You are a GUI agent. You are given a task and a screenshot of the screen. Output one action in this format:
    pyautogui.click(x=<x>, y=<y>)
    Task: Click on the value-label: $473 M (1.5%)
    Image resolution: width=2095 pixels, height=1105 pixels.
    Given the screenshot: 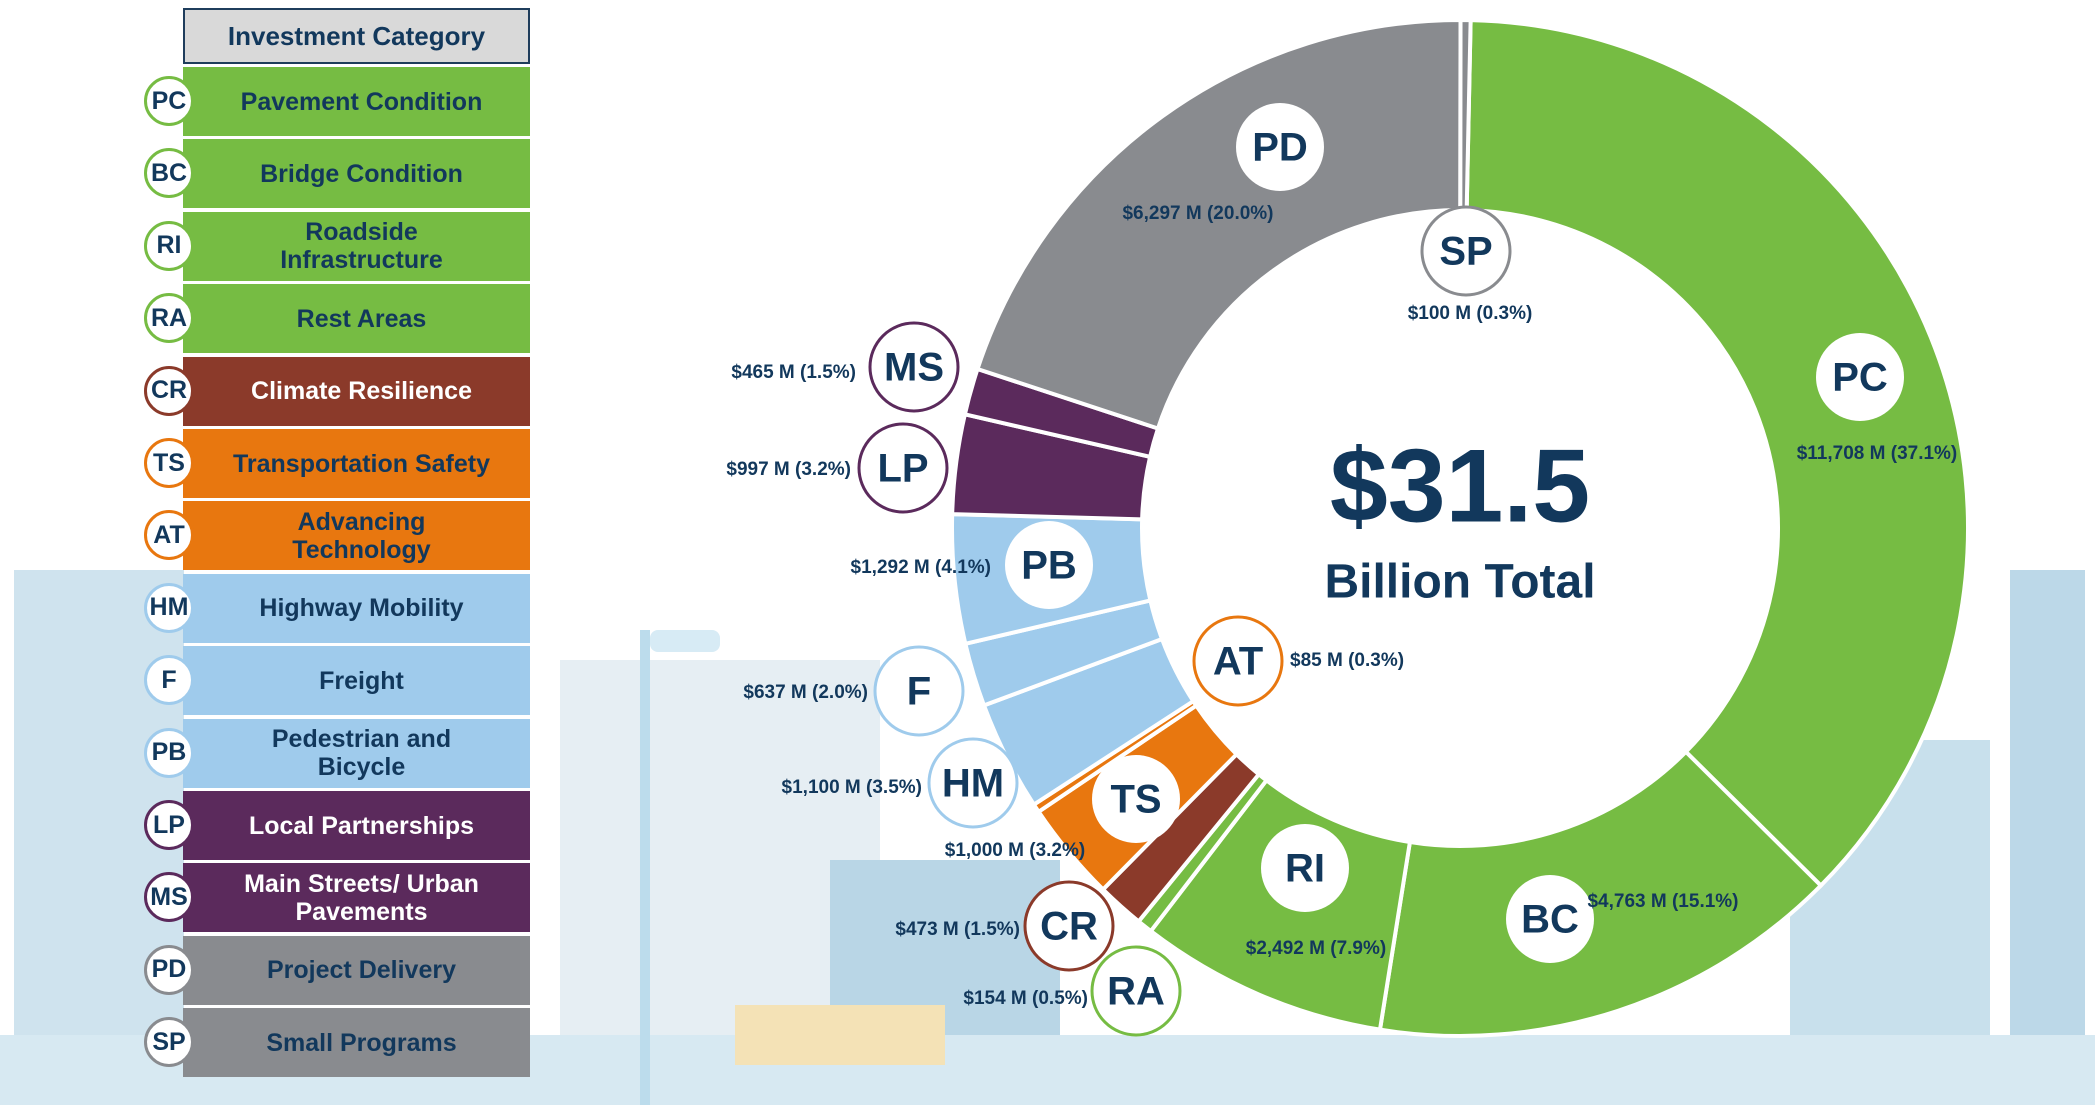 What is the action you would take?
    pyautogui.click(x=957, y=929)
    